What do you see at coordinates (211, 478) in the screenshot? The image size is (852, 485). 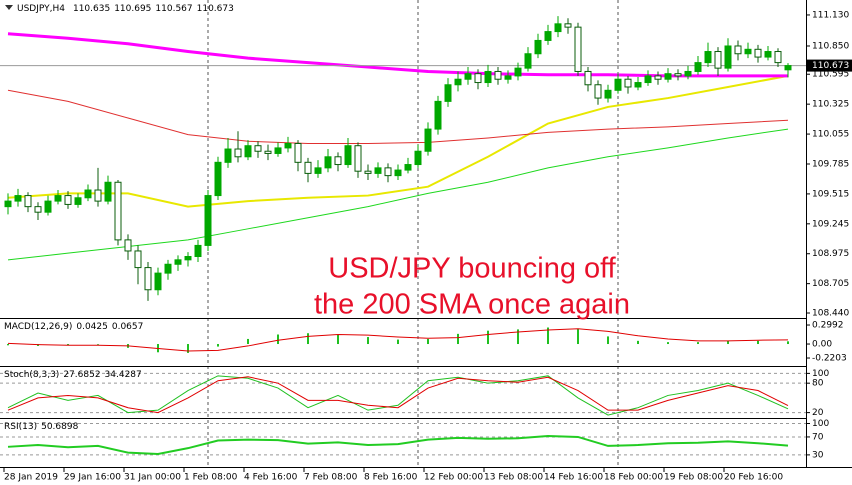 I see `x-tick-label: 1 Feb 08:00` at bounding box center [211, 478].